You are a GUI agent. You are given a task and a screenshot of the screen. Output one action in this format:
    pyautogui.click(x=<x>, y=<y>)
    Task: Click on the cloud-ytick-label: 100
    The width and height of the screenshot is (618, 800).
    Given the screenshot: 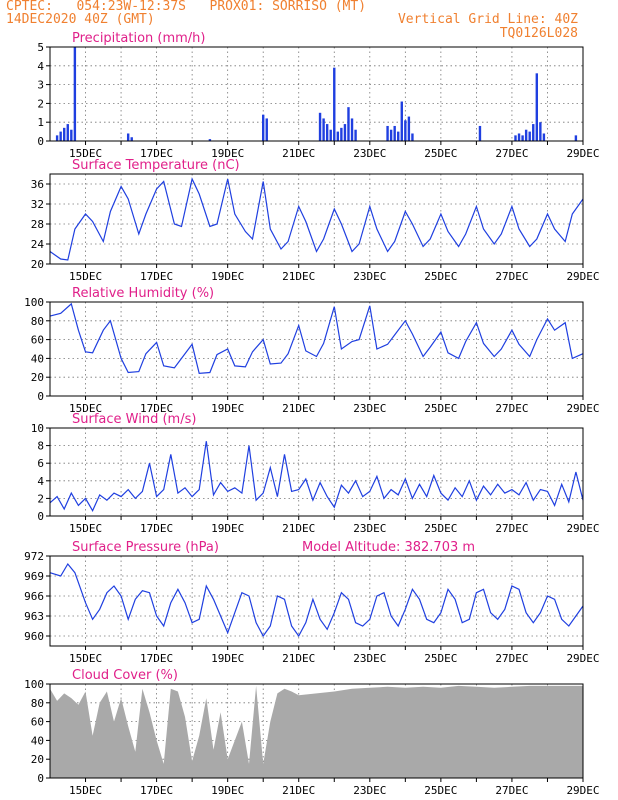 What is the action you would take?
    pyautogui.click(x=34, y=684)
    